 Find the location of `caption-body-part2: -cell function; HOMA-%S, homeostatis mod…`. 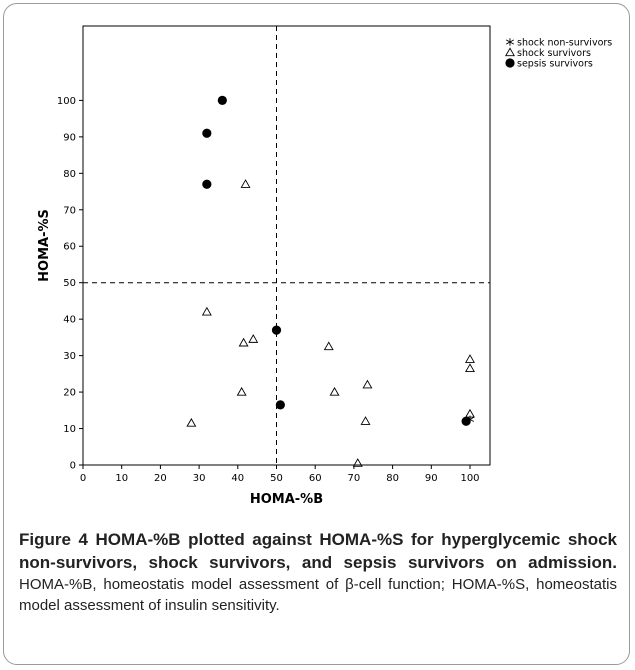

caption-body-part2: -cell function; HOMA-%S, homeostatis mod… is located at coordinates (318, 595).